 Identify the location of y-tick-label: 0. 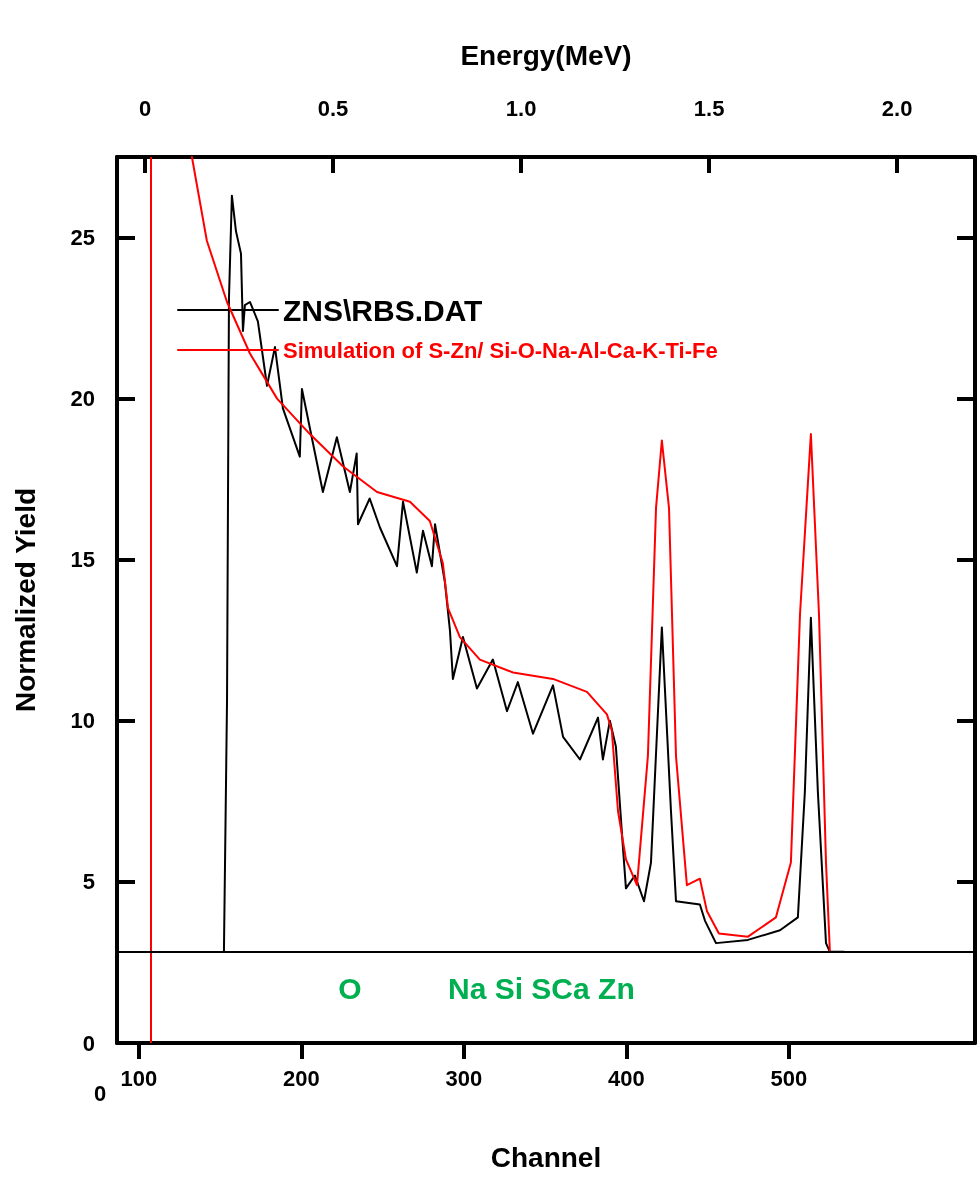
(88, 1043).